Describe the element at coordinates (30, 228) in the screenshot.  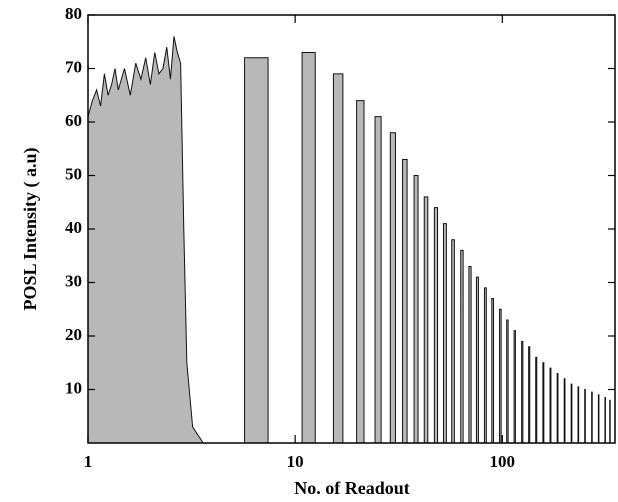
I see `y-axis-title: POSL Intensity ( a.u)` at that location.